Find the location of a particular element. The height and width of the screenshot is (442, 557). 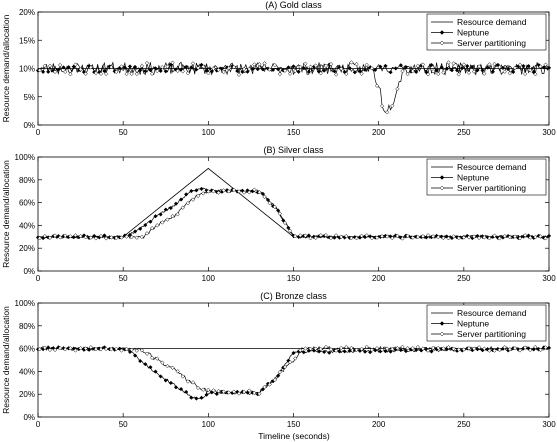

legend-box is located at coordinates (486, 323).